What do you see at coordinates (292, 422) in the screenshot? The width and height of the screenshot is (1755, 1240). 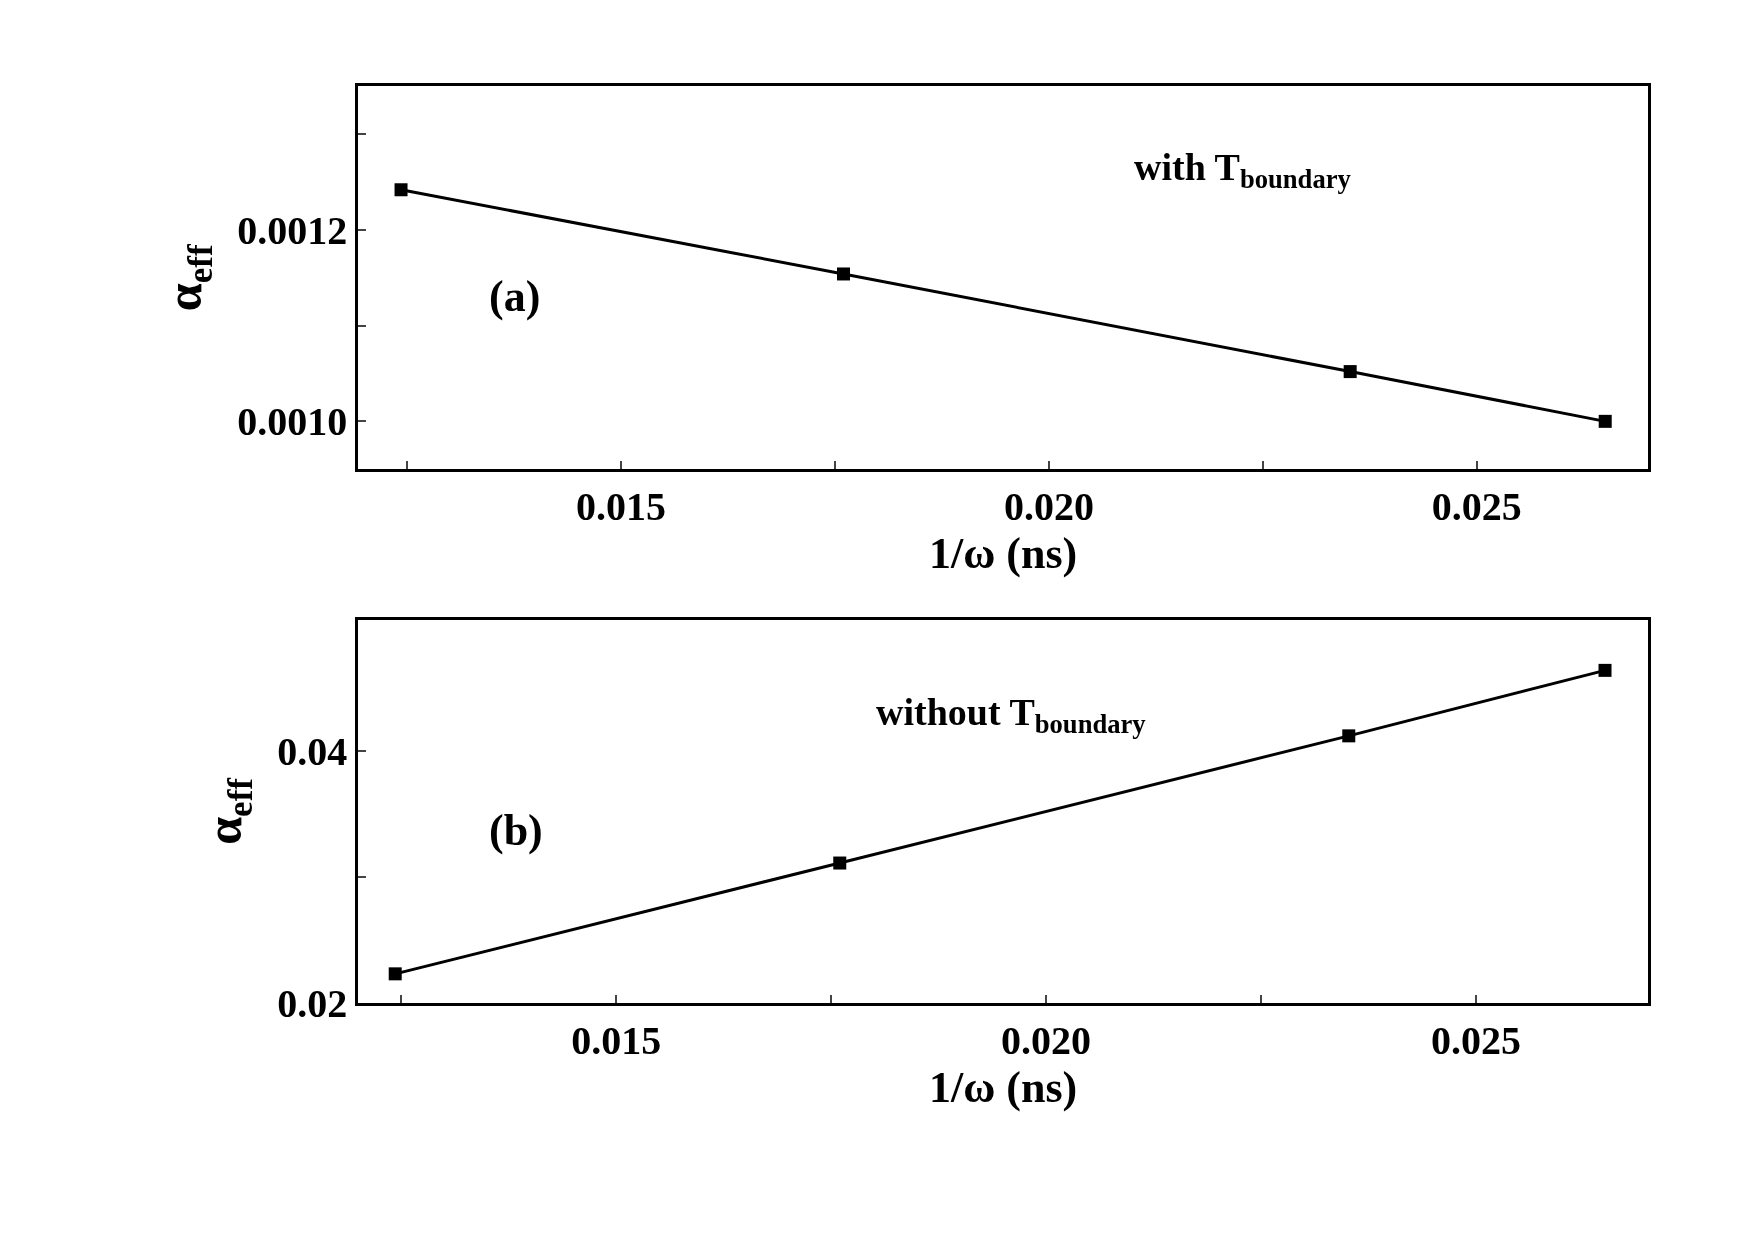 I see `y-tick-label: 0.0010` at bounding box center [292, 422].